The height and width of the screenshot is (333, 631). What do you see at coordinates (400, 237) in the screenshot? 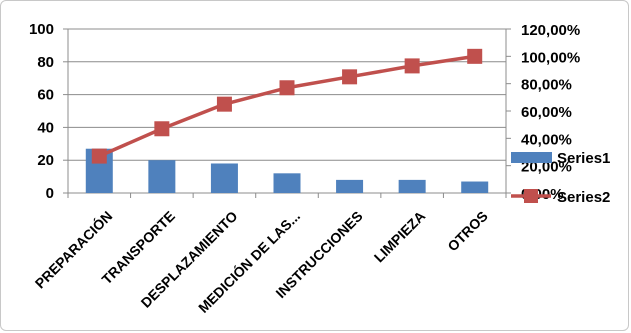
I see `category-label: LIMPIEZA` at bounding box center [400, 237].